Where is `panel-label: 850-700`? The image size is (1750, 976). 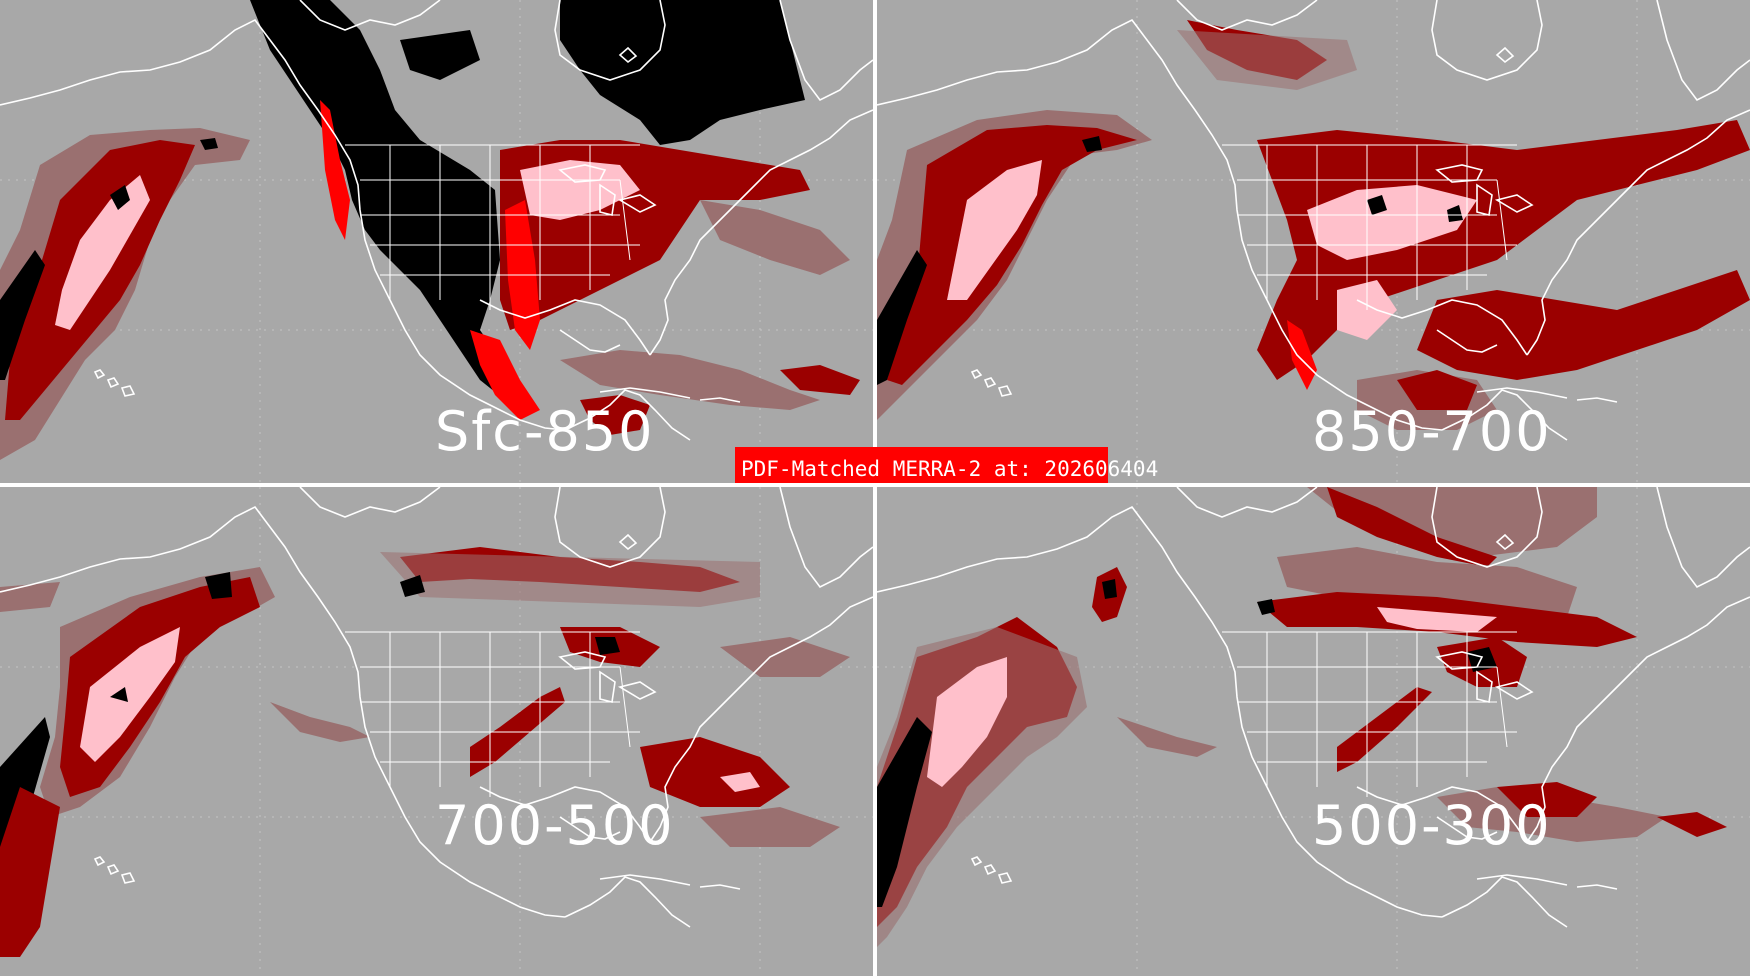
panel-label: 850-700 is located at coordinates (1432, 431).